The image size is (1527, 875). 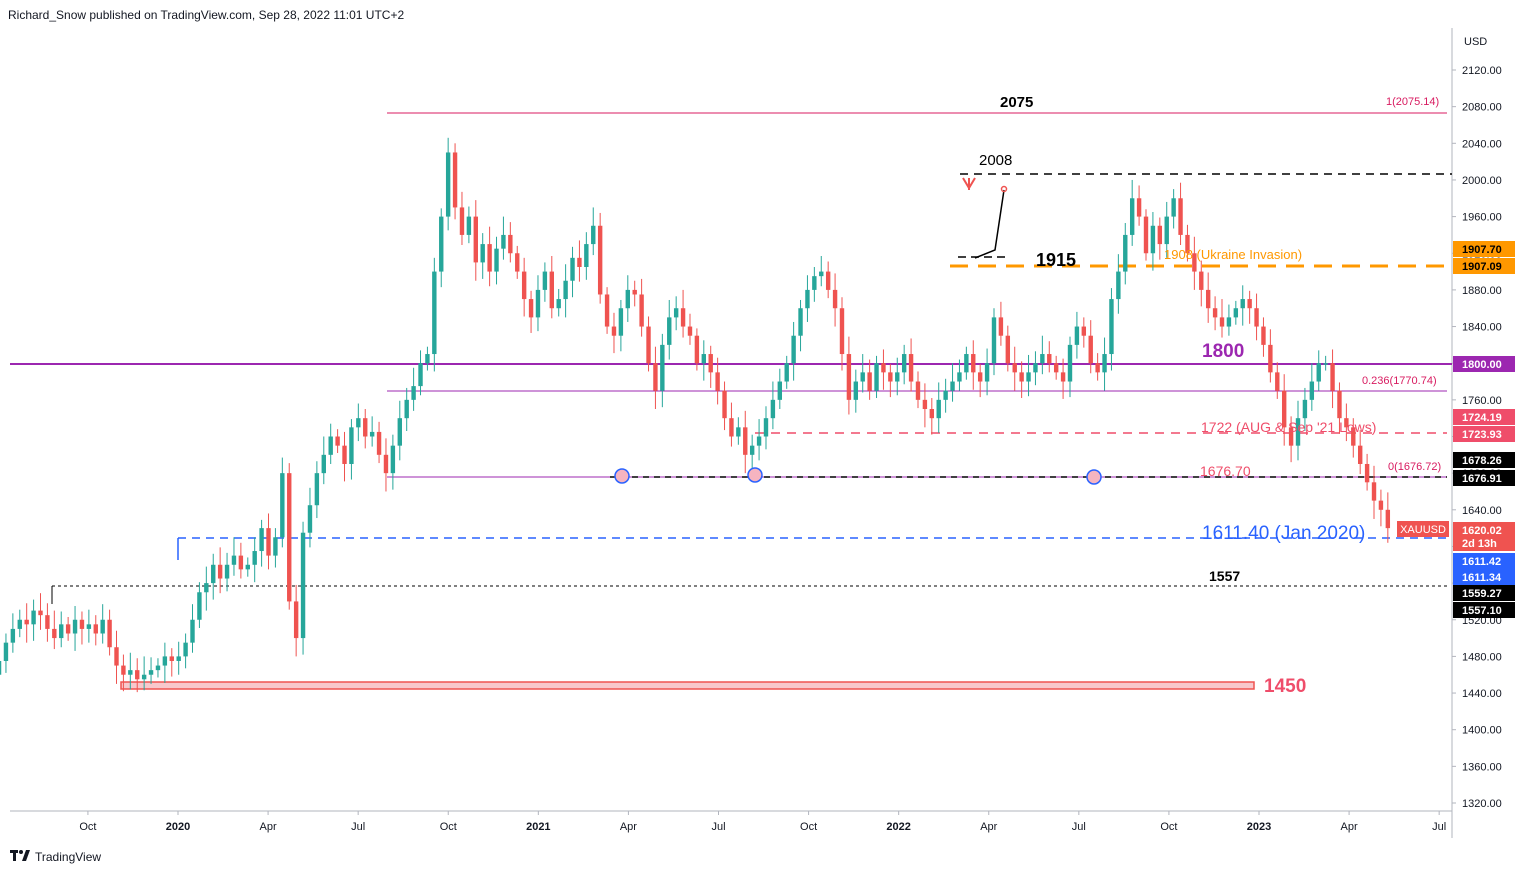 I want to click on price-tag-text: 1676.91, so click(x=1482, y=479).